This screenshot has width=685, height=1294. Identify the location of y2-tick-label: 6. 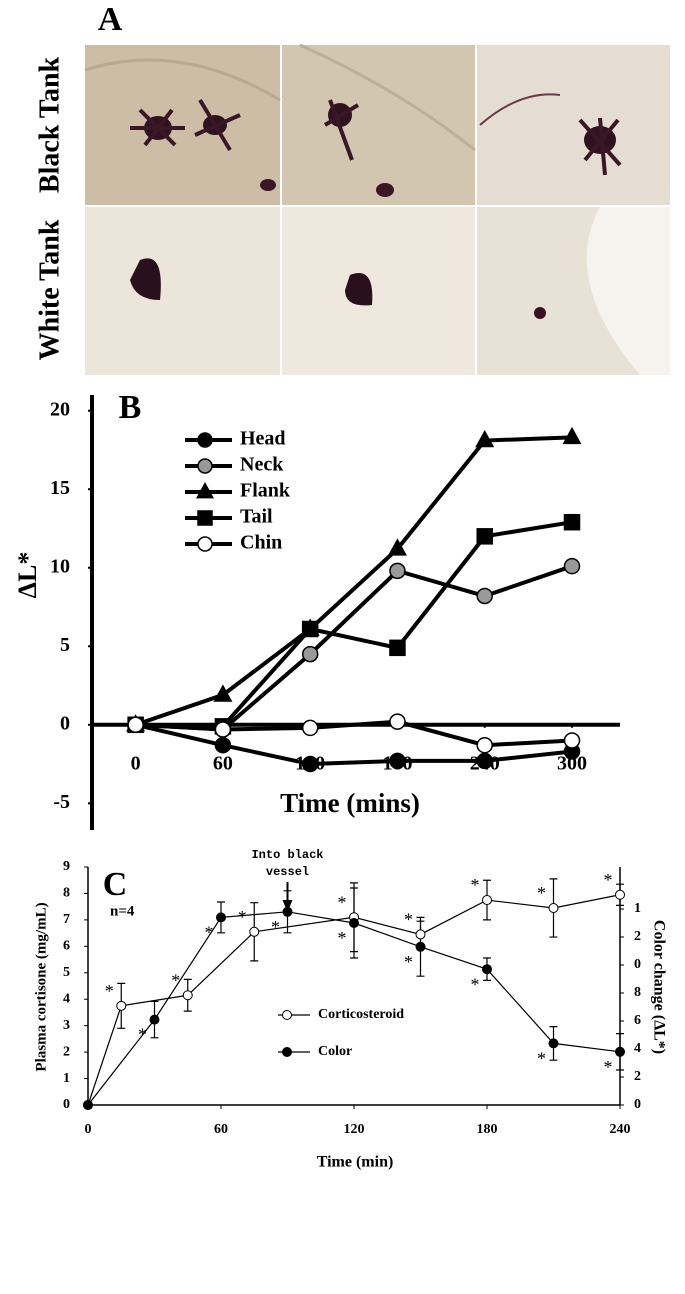
(637, 1020).